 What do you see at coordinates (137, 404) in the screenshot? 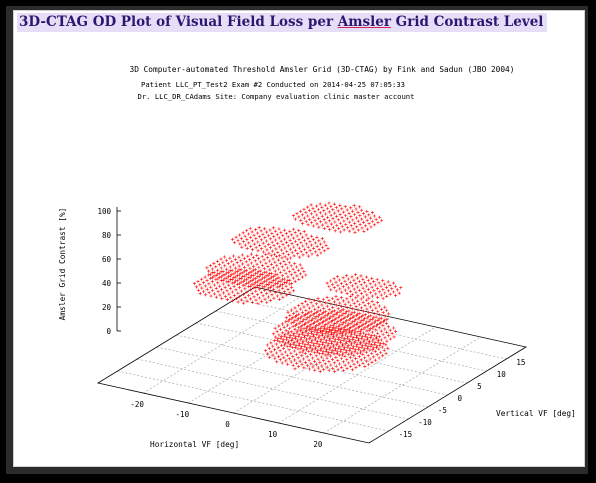
I see `x-tick-label: -20` at bounding box center [137, 404].